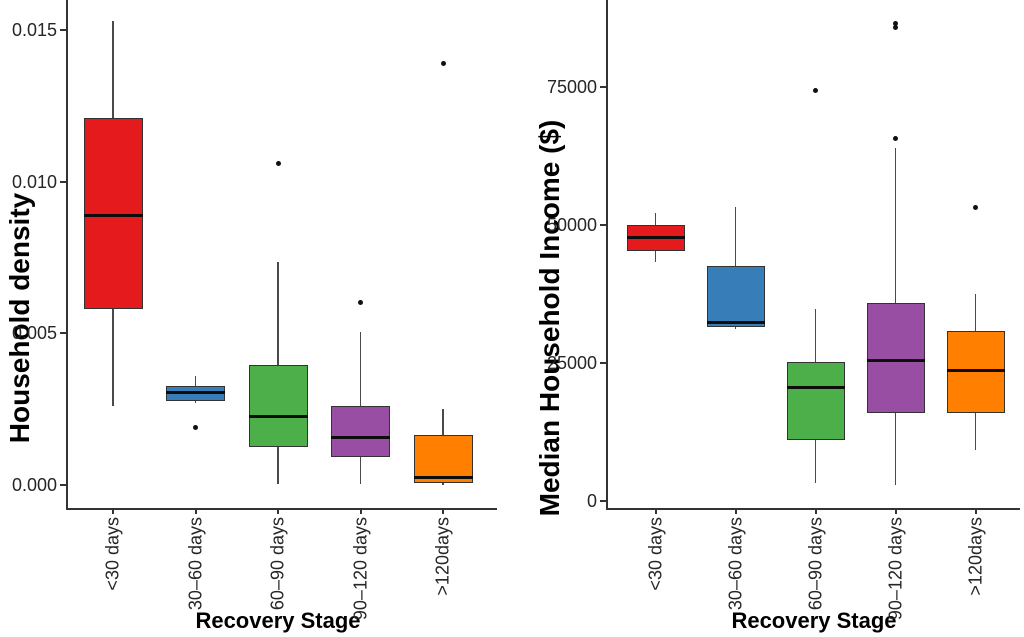 The image size is (1024, 637). I want to click on y-axis-title-text: Household density, so click(19, 318).